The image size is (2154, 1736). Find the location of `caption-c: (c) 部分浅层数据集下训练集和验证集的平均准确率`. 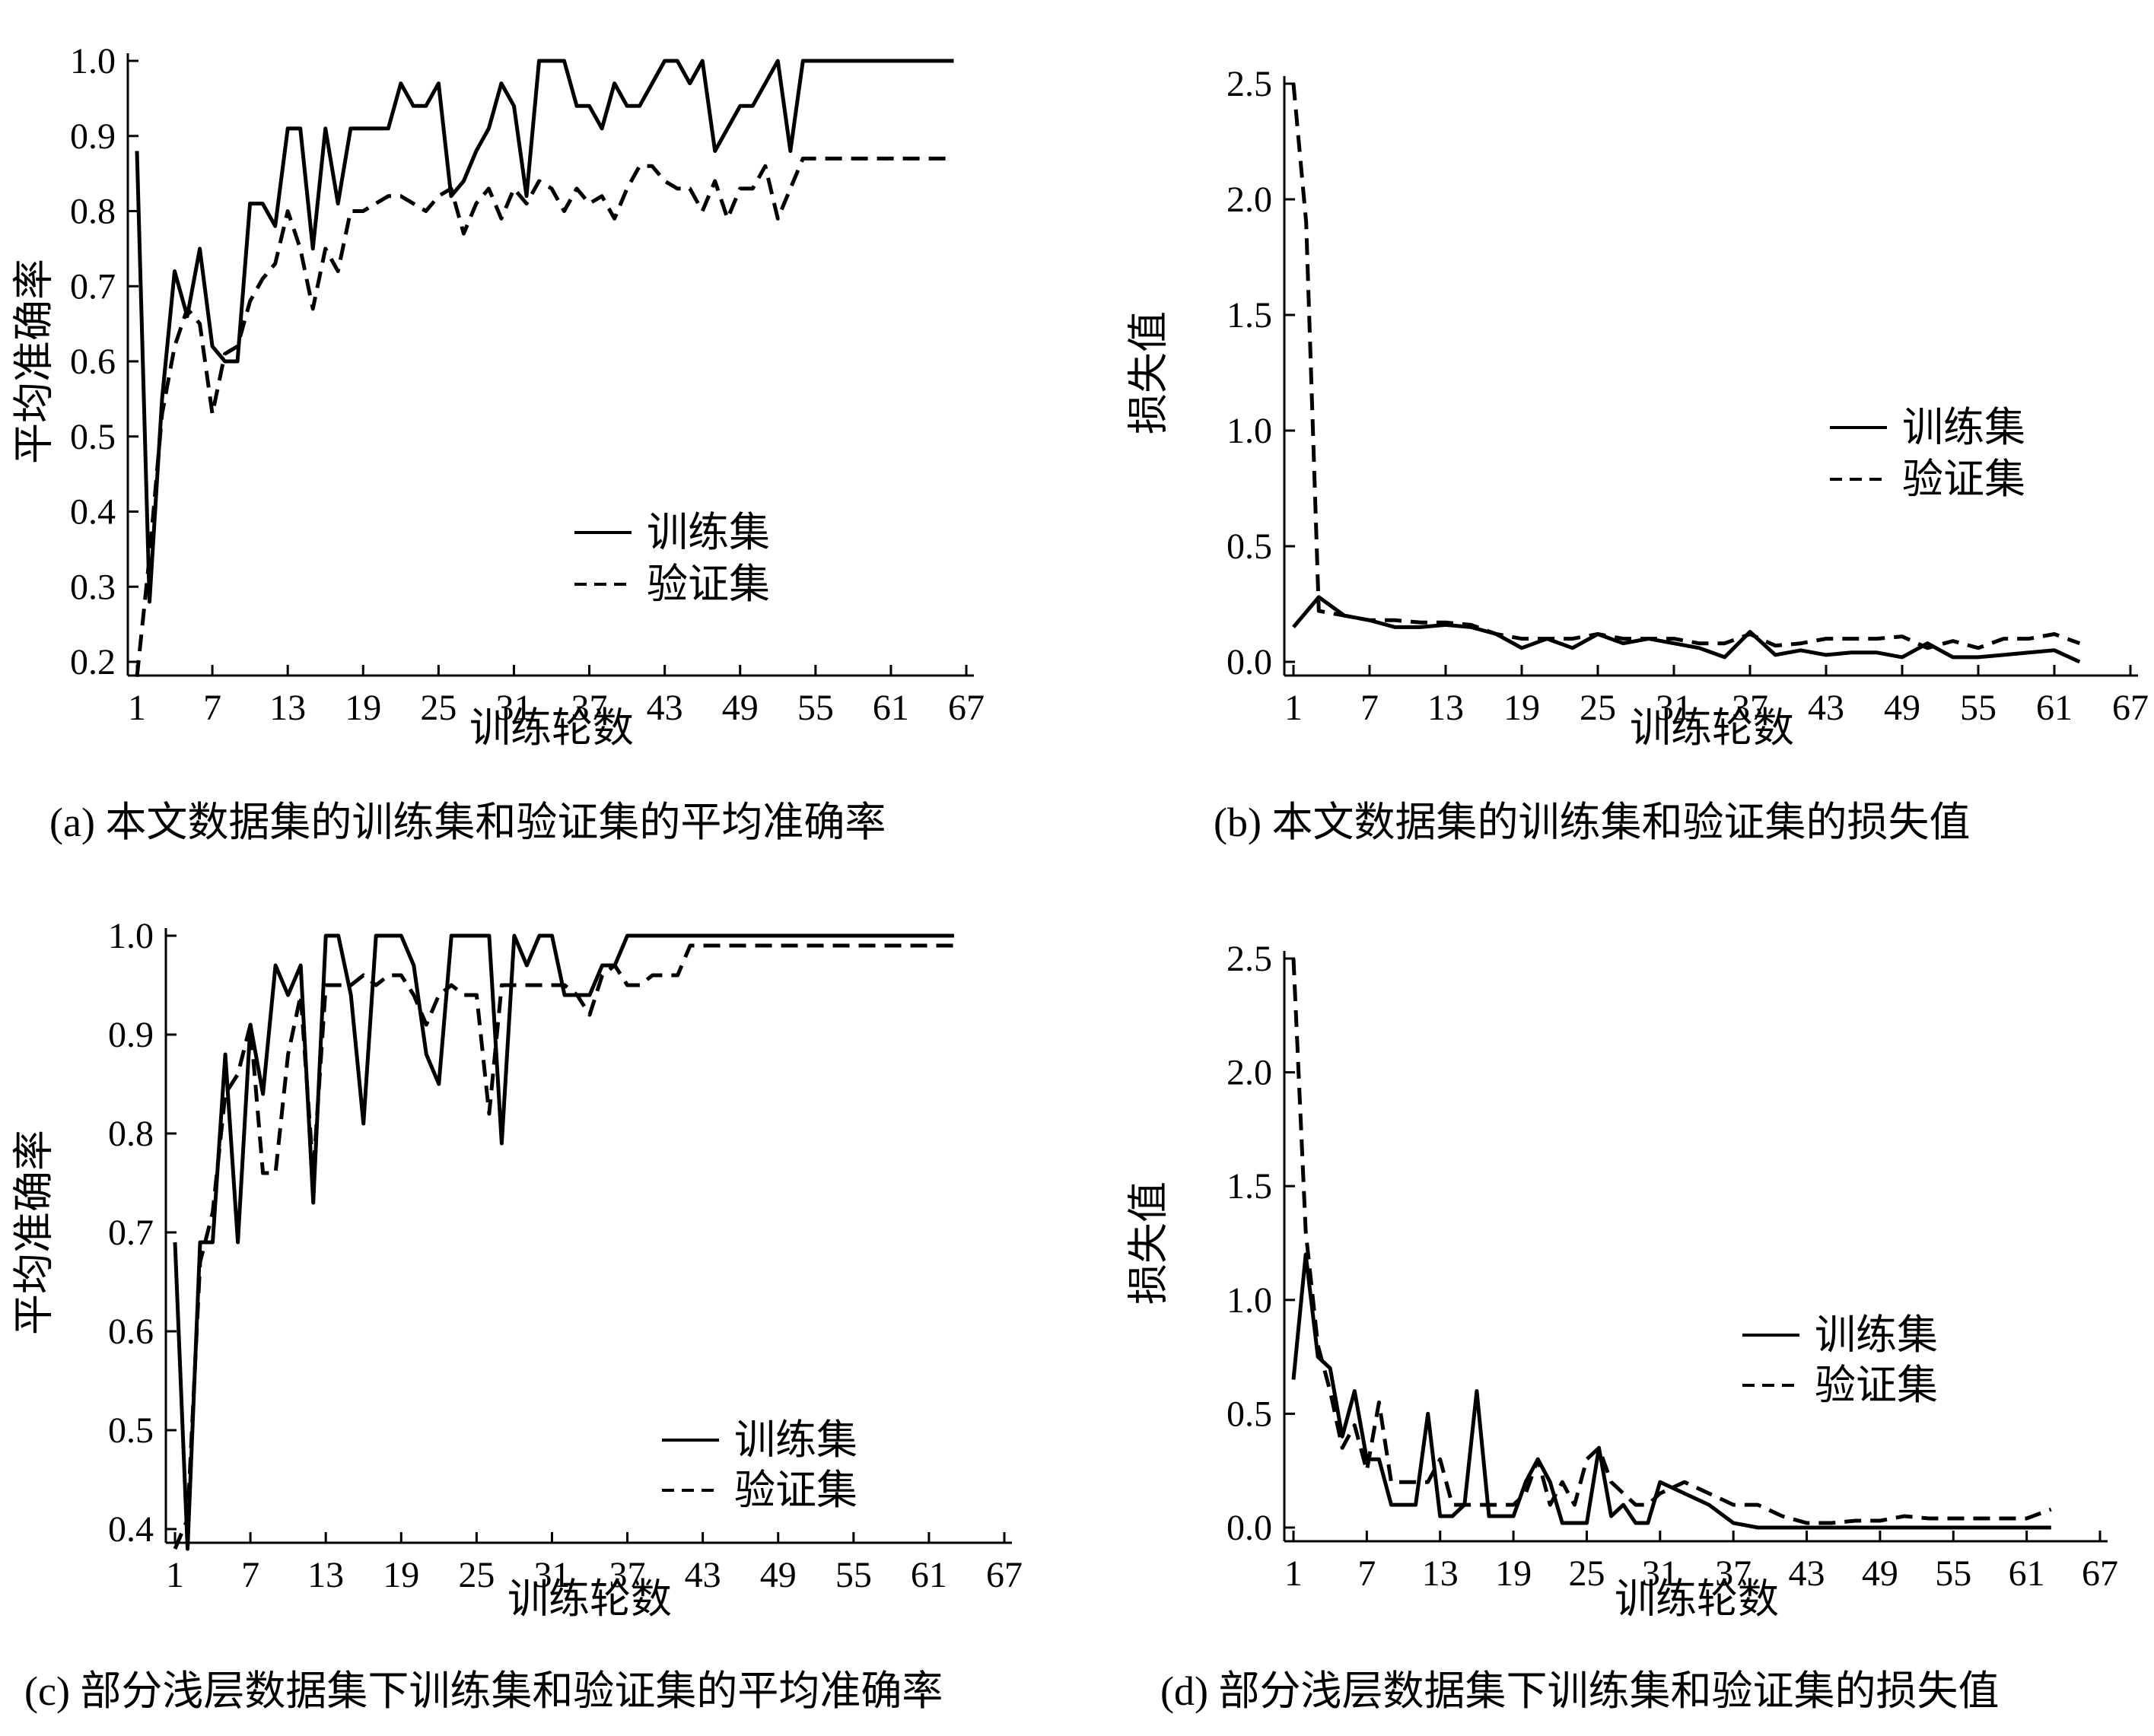

caption-c: (c) 部分浅层数据集下训练集和验证集的平均准确率 is located at coordinates (483, 1691).